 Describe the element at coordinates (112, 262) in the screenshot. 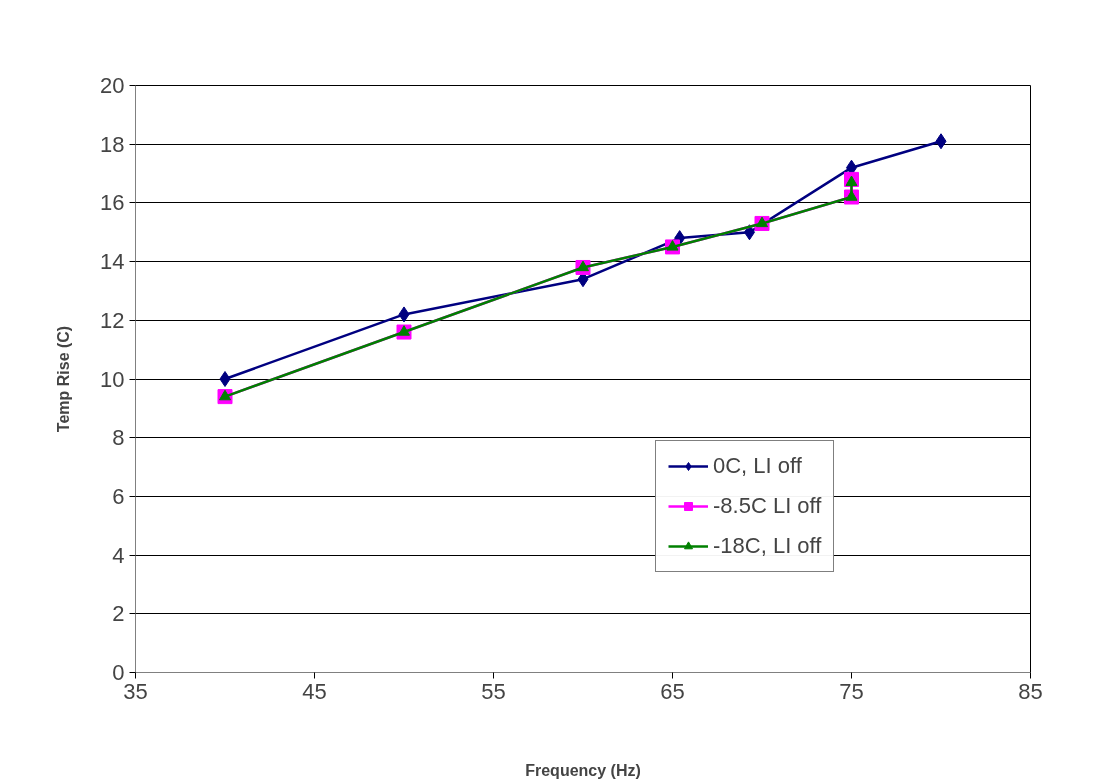

I see `y-tick-label: 14` at that location.